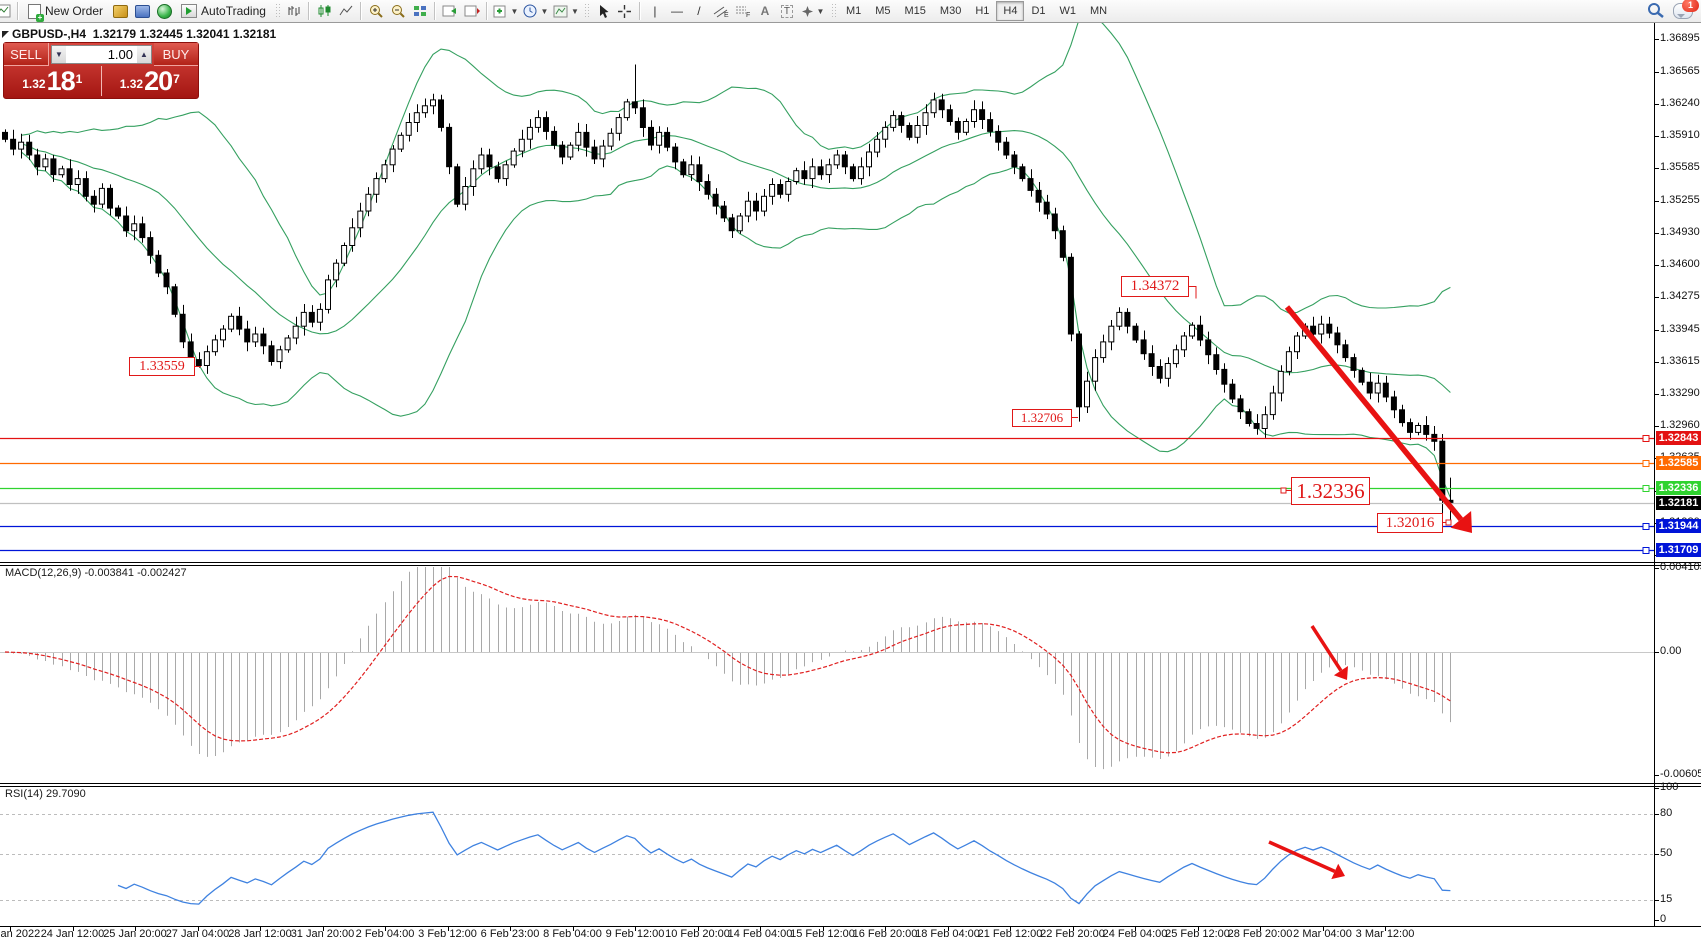 The image size is (1701, 941). I want to click on text-icon: A, so click(765, 11).